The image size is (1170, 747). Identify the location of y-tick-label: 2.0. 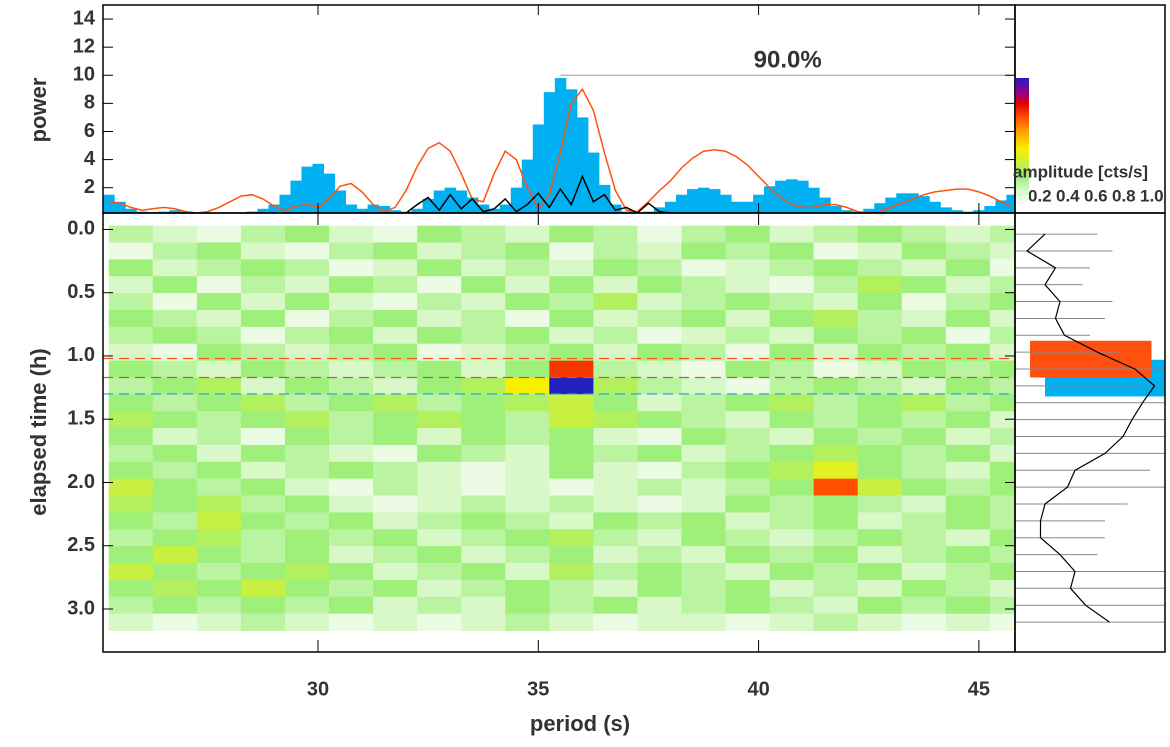
(81, 482).